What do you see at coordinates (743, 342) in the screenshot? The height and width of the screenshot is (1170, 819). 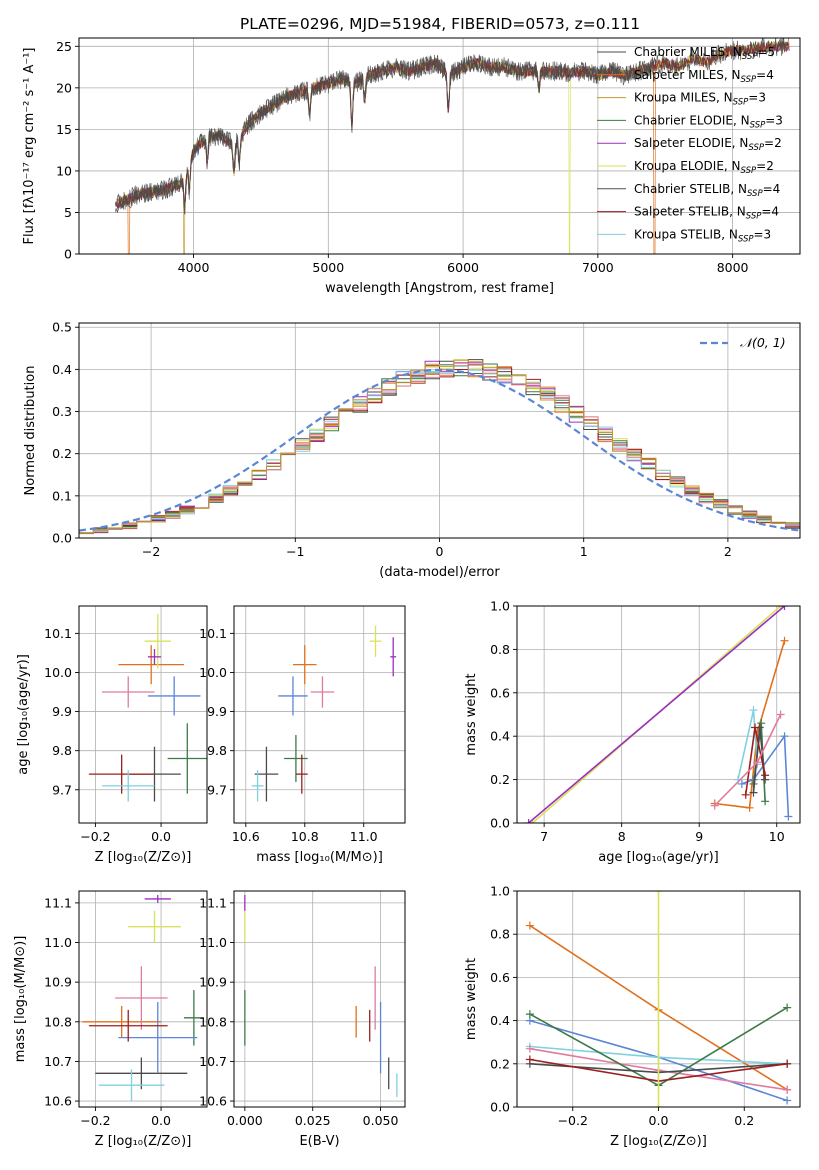 I see `legend: 𝒩(0, 1)` at bounding box center [743, 342].